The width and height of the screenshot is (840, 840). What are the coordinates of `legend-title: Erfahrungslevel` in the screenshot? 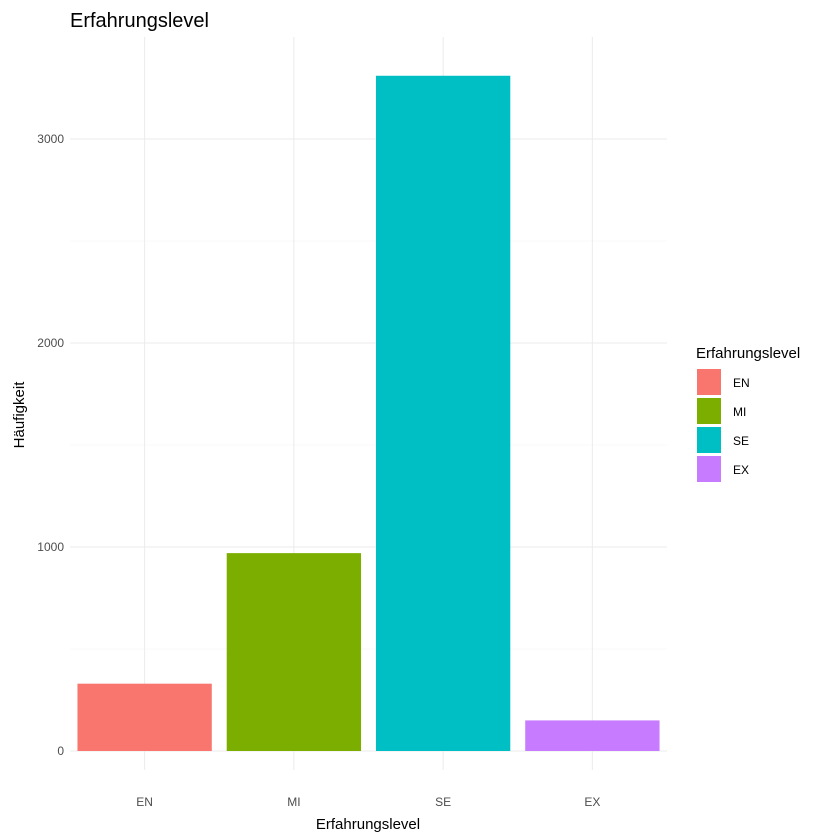 It's located at (748, 353).